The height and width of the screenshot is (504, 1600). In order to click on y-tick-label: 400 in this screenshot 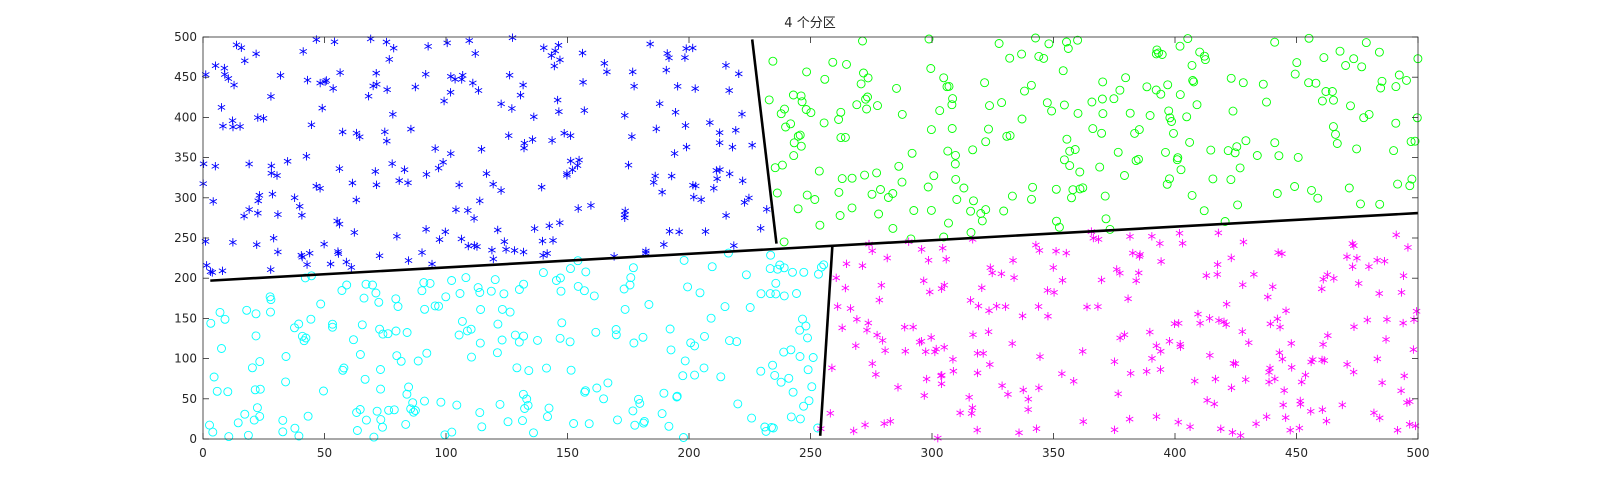, I will do `click(185, 117)`.